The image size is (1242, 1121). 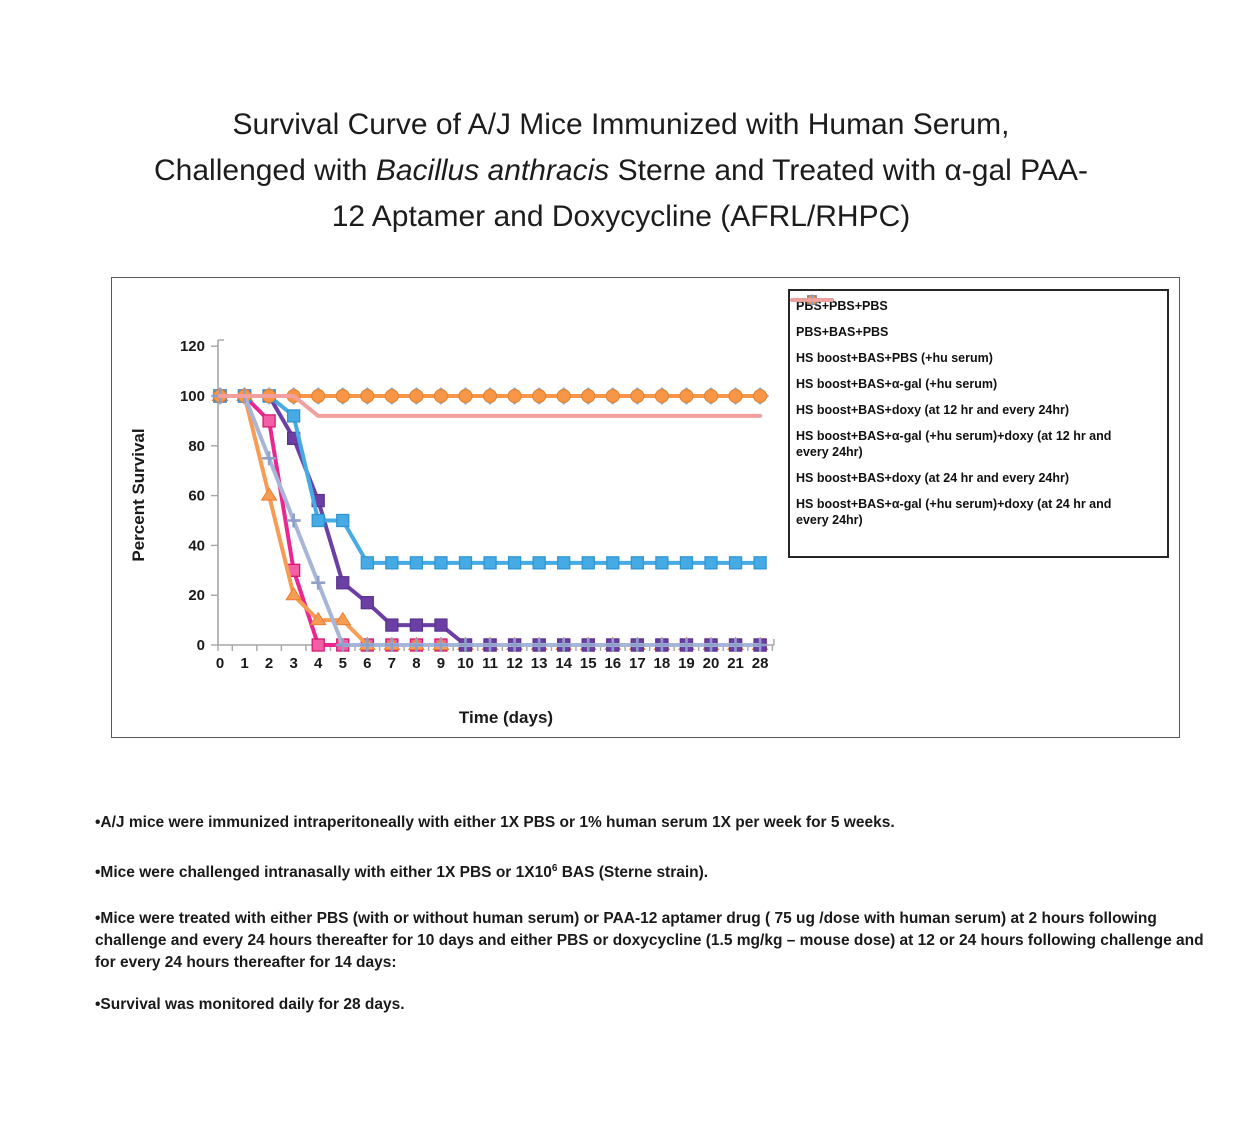 I want to click on x-tick-label: 28, so click(x=760, y=663).